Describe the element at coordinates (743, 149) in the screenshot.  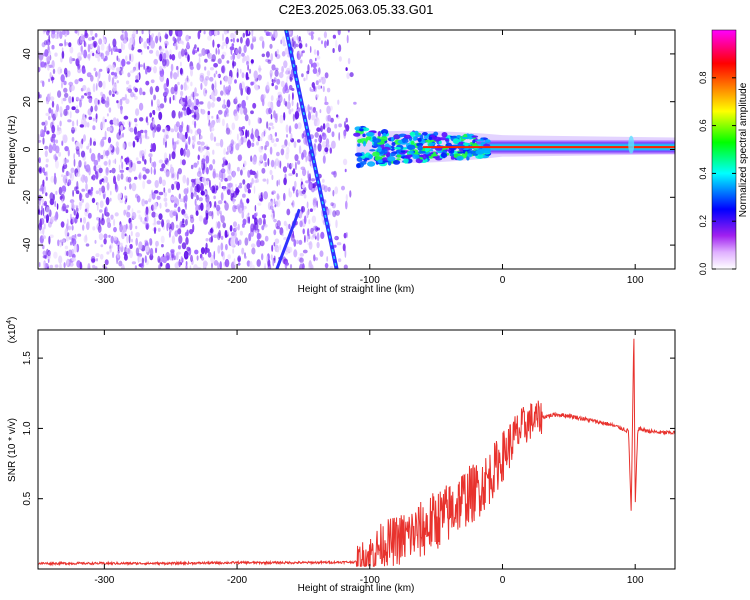
I see `colorbar-label: Normalized spectral amplitude` at that location.